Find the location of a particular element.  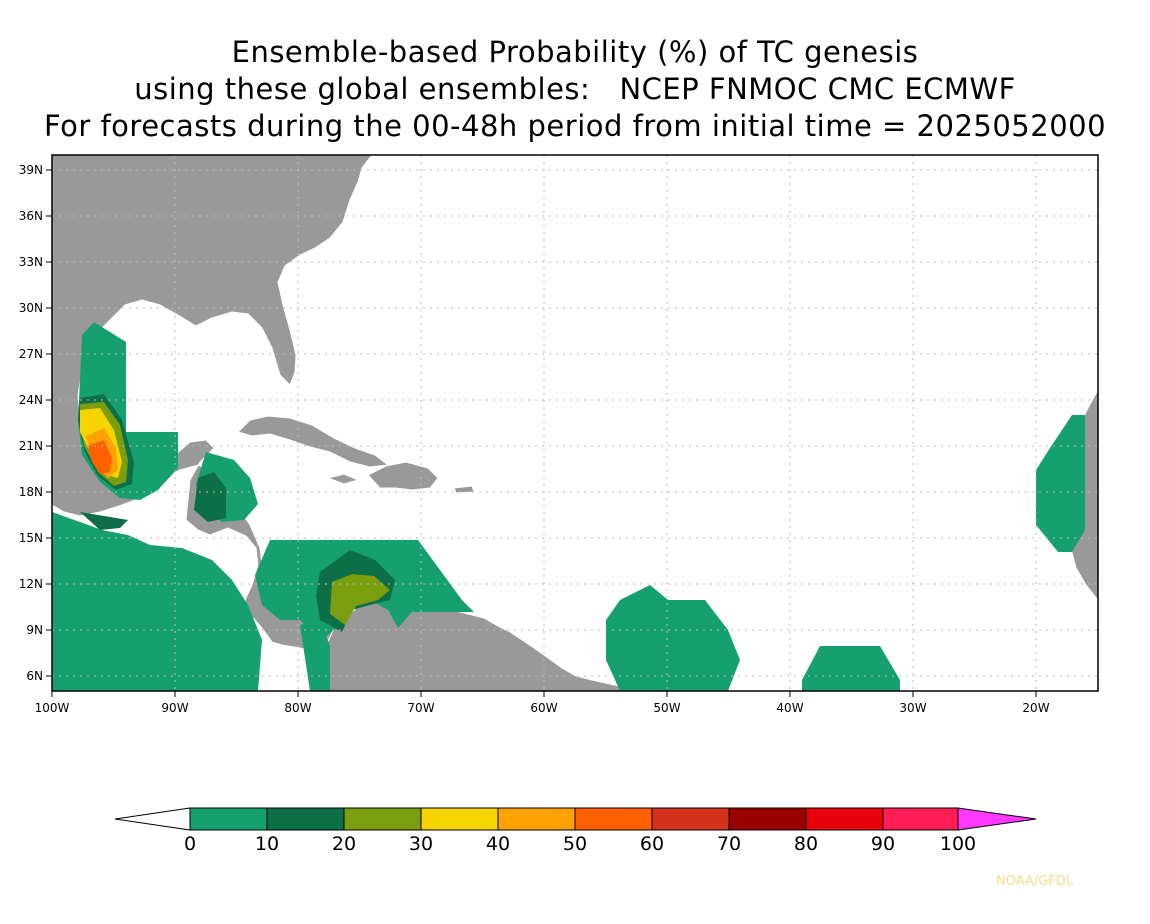

lat-tick-label: 6N is located at coordinates (34, 676).